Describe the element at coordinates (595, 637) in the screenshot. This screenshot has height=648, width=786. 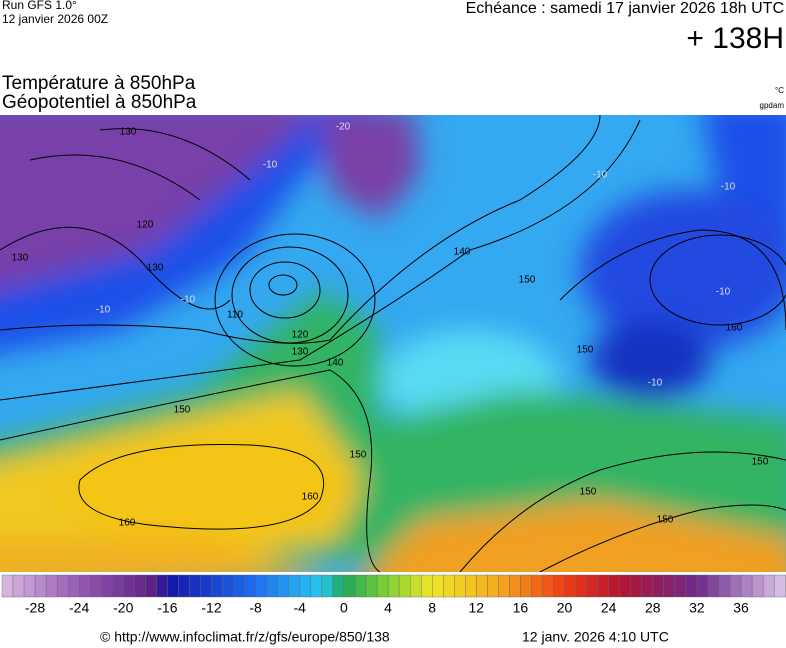
I see `timestamp: 12 janv. 2026 4:10 UTC` at that location.